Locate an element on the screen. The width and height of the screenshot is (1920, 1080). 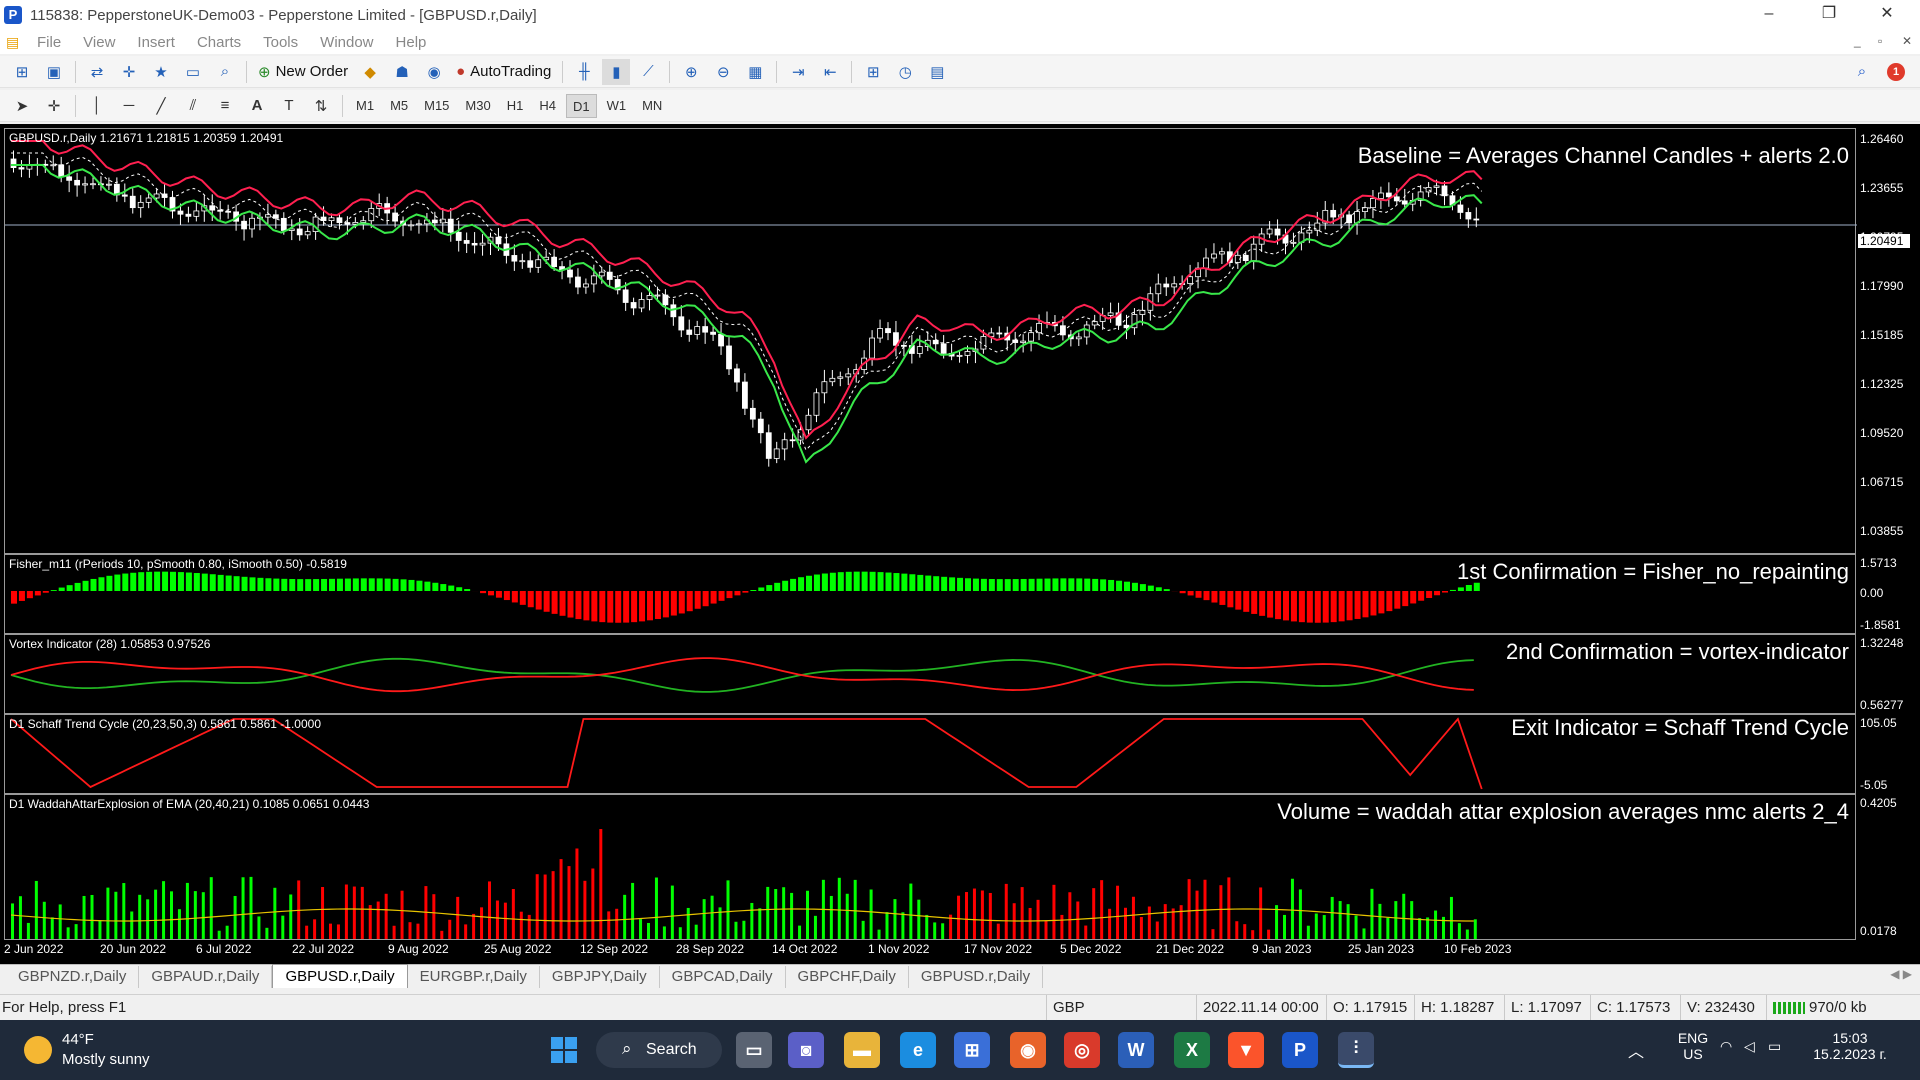
file-explorer-icon: ▬ is located at coordinates (862, 1050).